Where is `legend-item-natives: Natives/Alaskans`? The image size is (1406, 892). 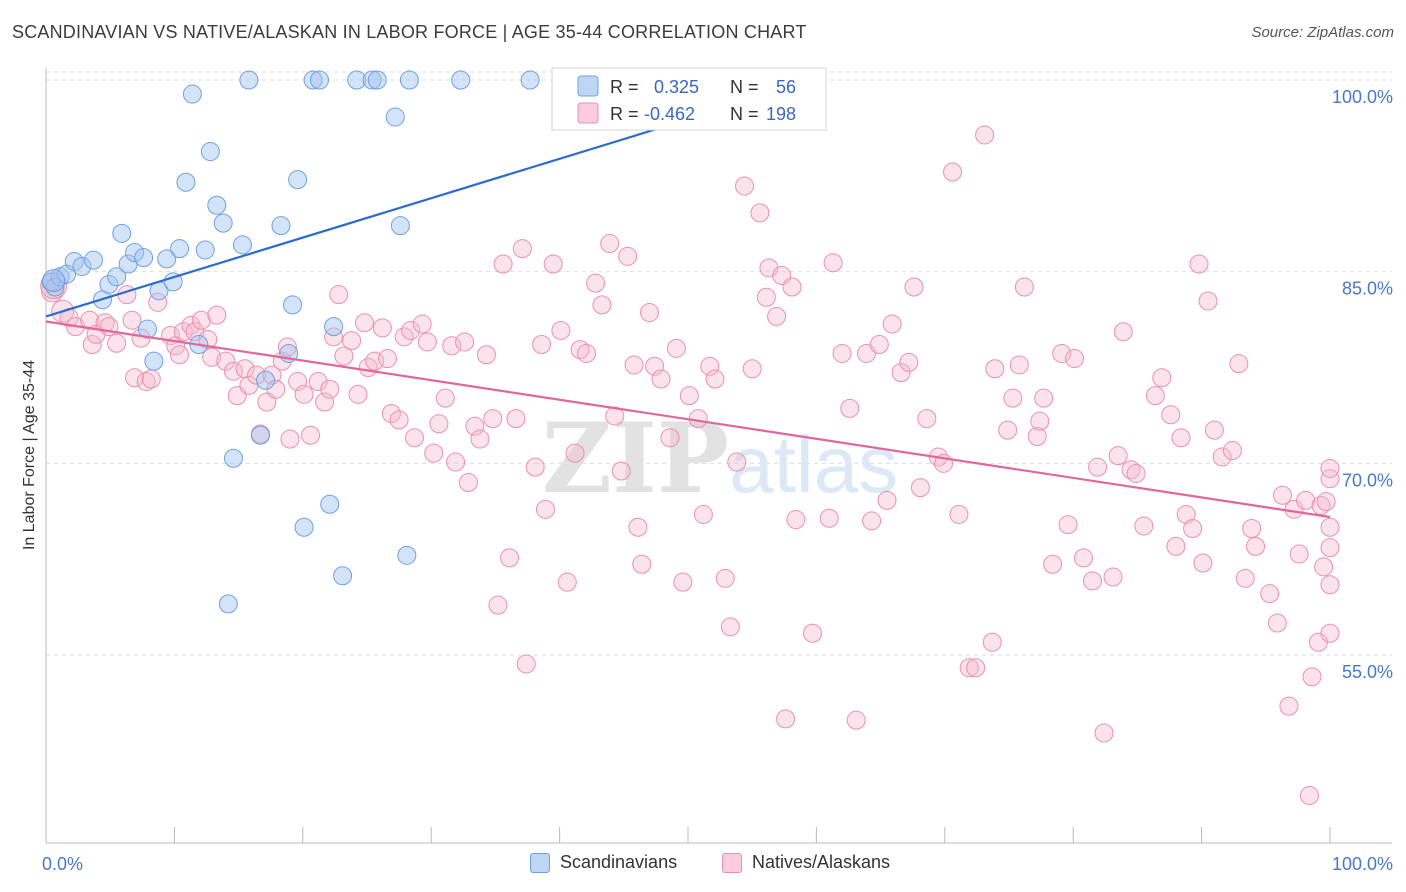
legend-item-natives: Natives/Alaskans is located at coordinates (806, 862).